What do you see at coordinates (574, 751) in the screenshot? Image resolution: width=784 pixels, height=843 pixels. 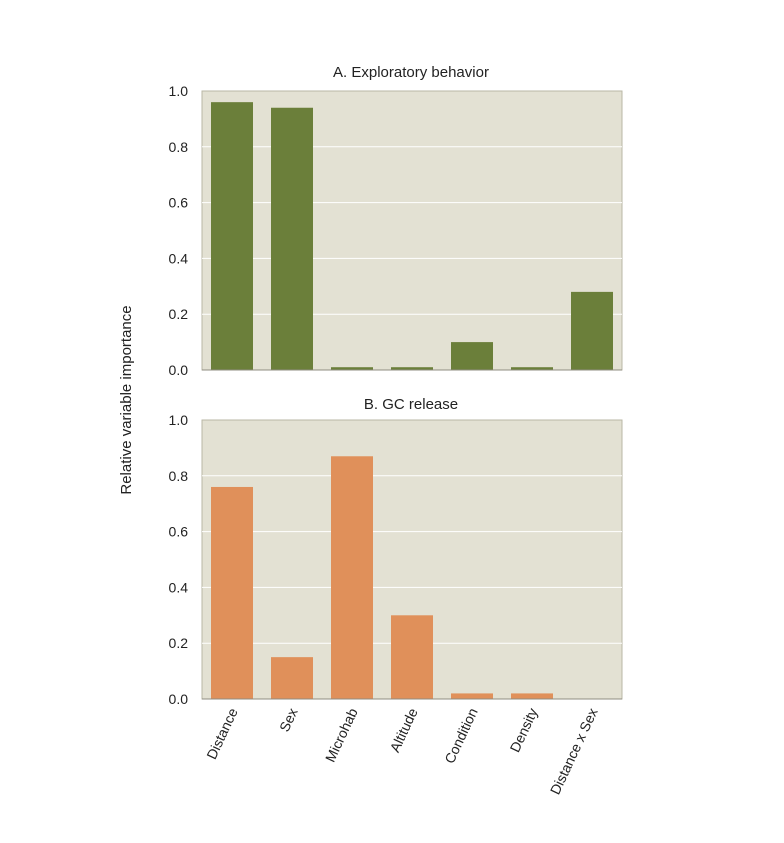 I see `x-tick-label: Distance x Sex` at bounding box center [574, 751].